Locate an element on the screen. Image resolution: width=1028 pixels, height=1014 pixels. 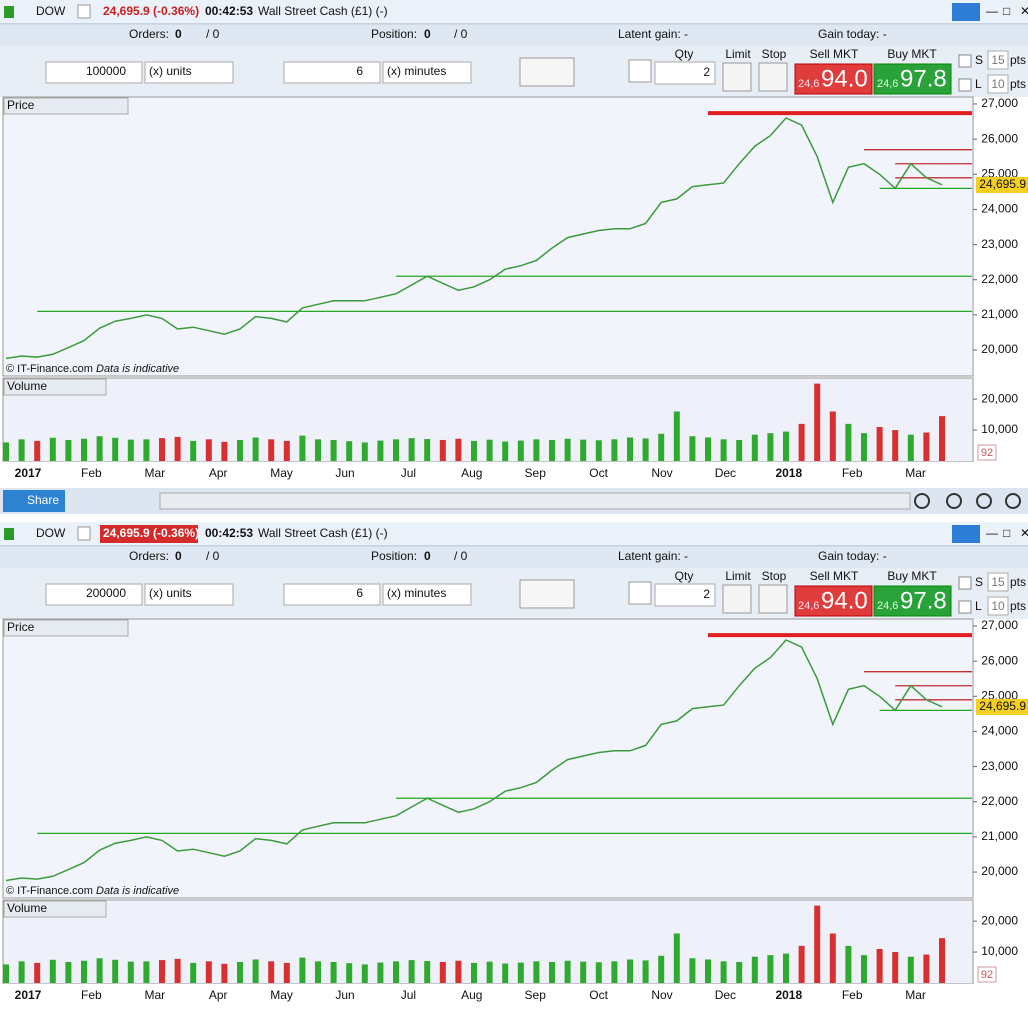
info-icon is located at coordinates (84, 533).